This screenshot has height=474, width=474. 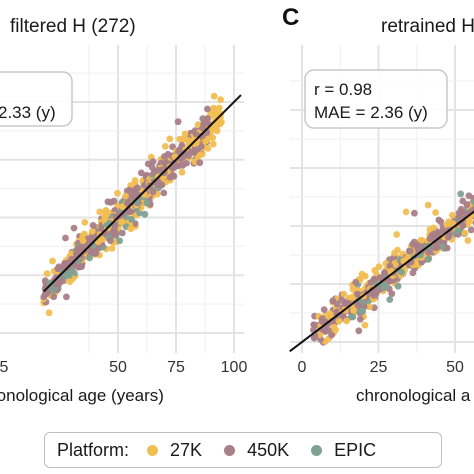 I want to click on legend-title: Platform:, so click(x=93, y=449).